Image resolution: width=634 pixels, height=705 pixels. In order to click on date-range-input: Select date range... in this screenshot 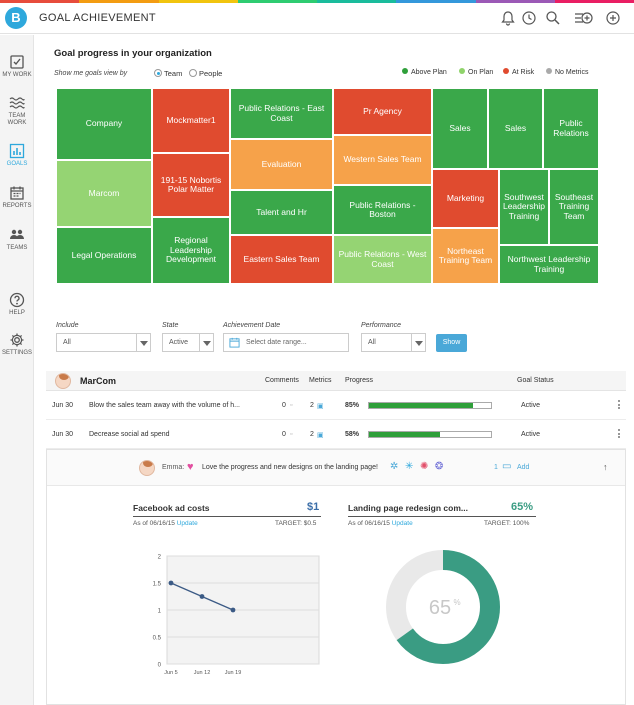, I will do `click(286, 342)`.